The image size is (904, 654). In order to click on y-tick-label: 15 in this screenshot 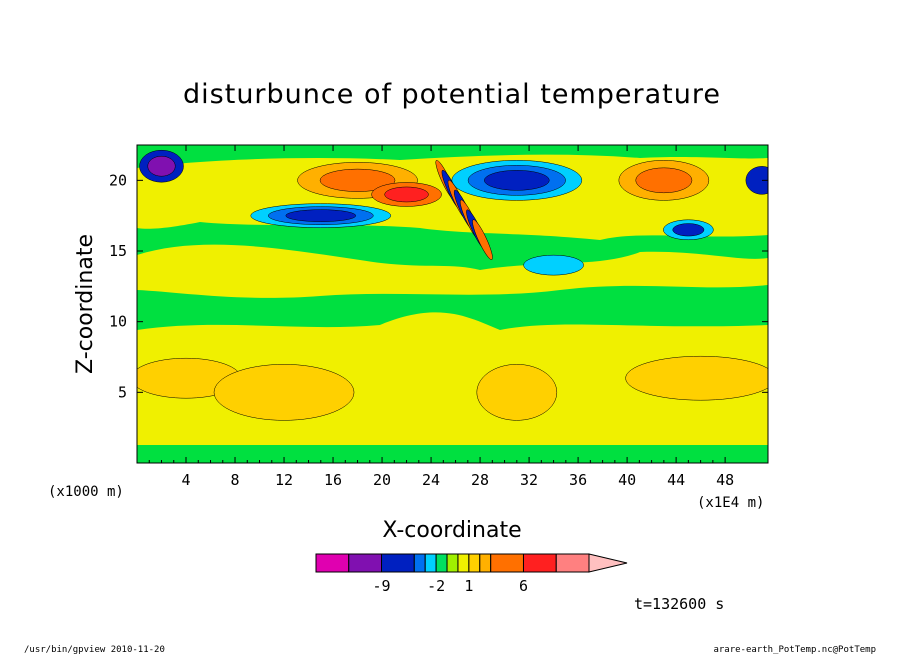, I will do `click(118, 251)`.